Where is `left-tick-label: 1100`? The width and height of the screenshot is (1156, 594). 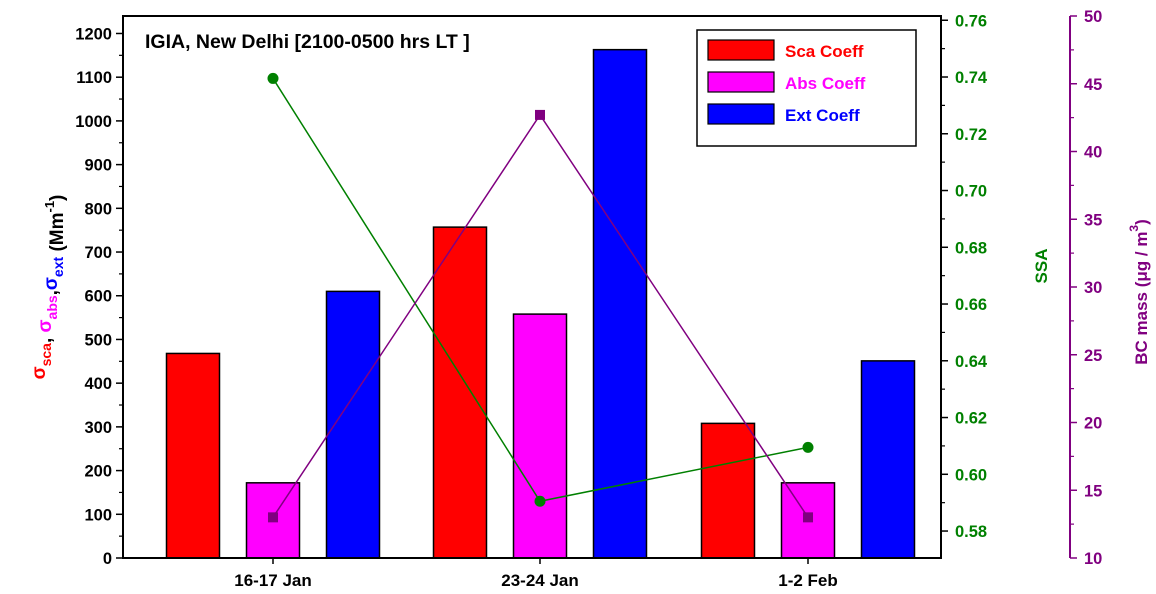
left-tick-label: 1100 is located at coordinates (94, 78).